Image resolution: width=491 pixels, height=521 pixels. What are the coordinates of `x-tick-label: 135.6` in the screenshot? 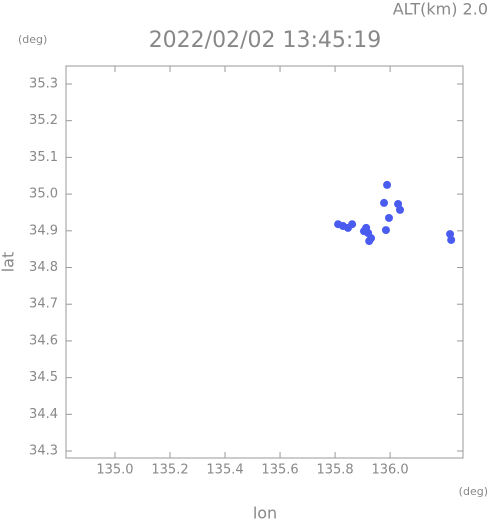 It's located at (279, 470).